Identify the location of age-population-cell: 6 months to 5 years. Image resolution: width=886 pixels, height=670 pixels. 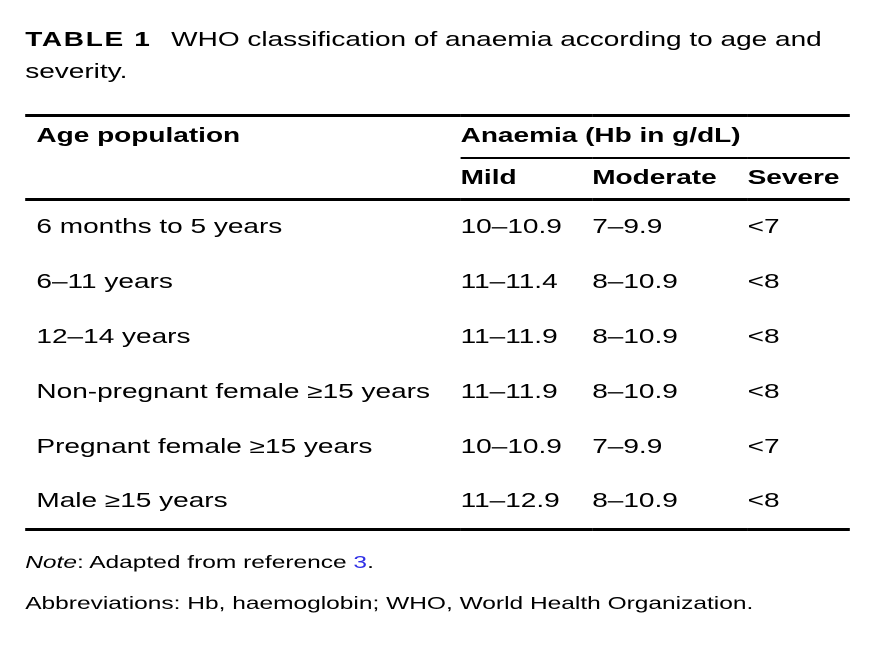
(159, 227).